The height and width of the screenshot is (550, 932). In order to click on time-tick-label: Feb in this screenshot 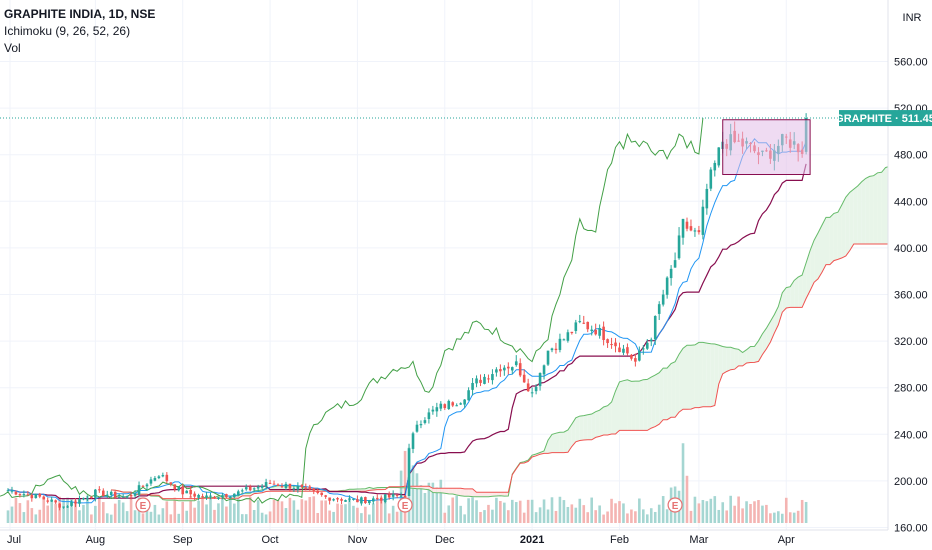, I will do `click(619, 540)`.